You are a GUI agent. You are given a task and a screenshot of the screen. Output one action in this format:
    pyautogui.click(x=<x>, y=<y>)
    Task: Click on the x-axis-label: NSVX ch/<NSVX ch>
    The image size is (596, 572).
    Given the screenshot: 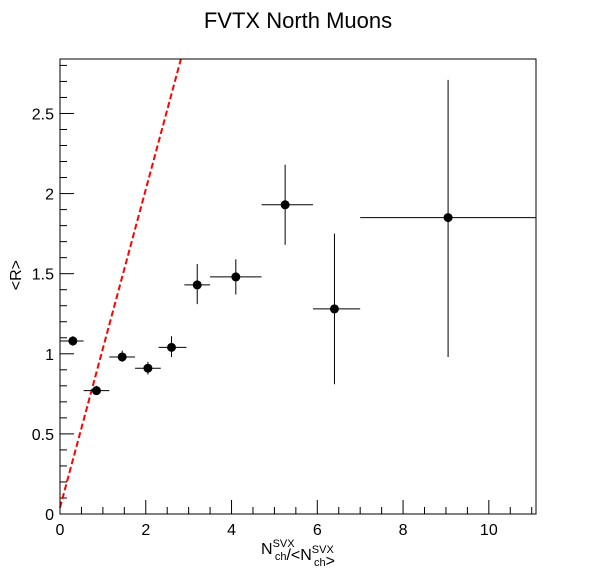 What is the action you would take?
    pyautogui.click(x=298, y=554)
    